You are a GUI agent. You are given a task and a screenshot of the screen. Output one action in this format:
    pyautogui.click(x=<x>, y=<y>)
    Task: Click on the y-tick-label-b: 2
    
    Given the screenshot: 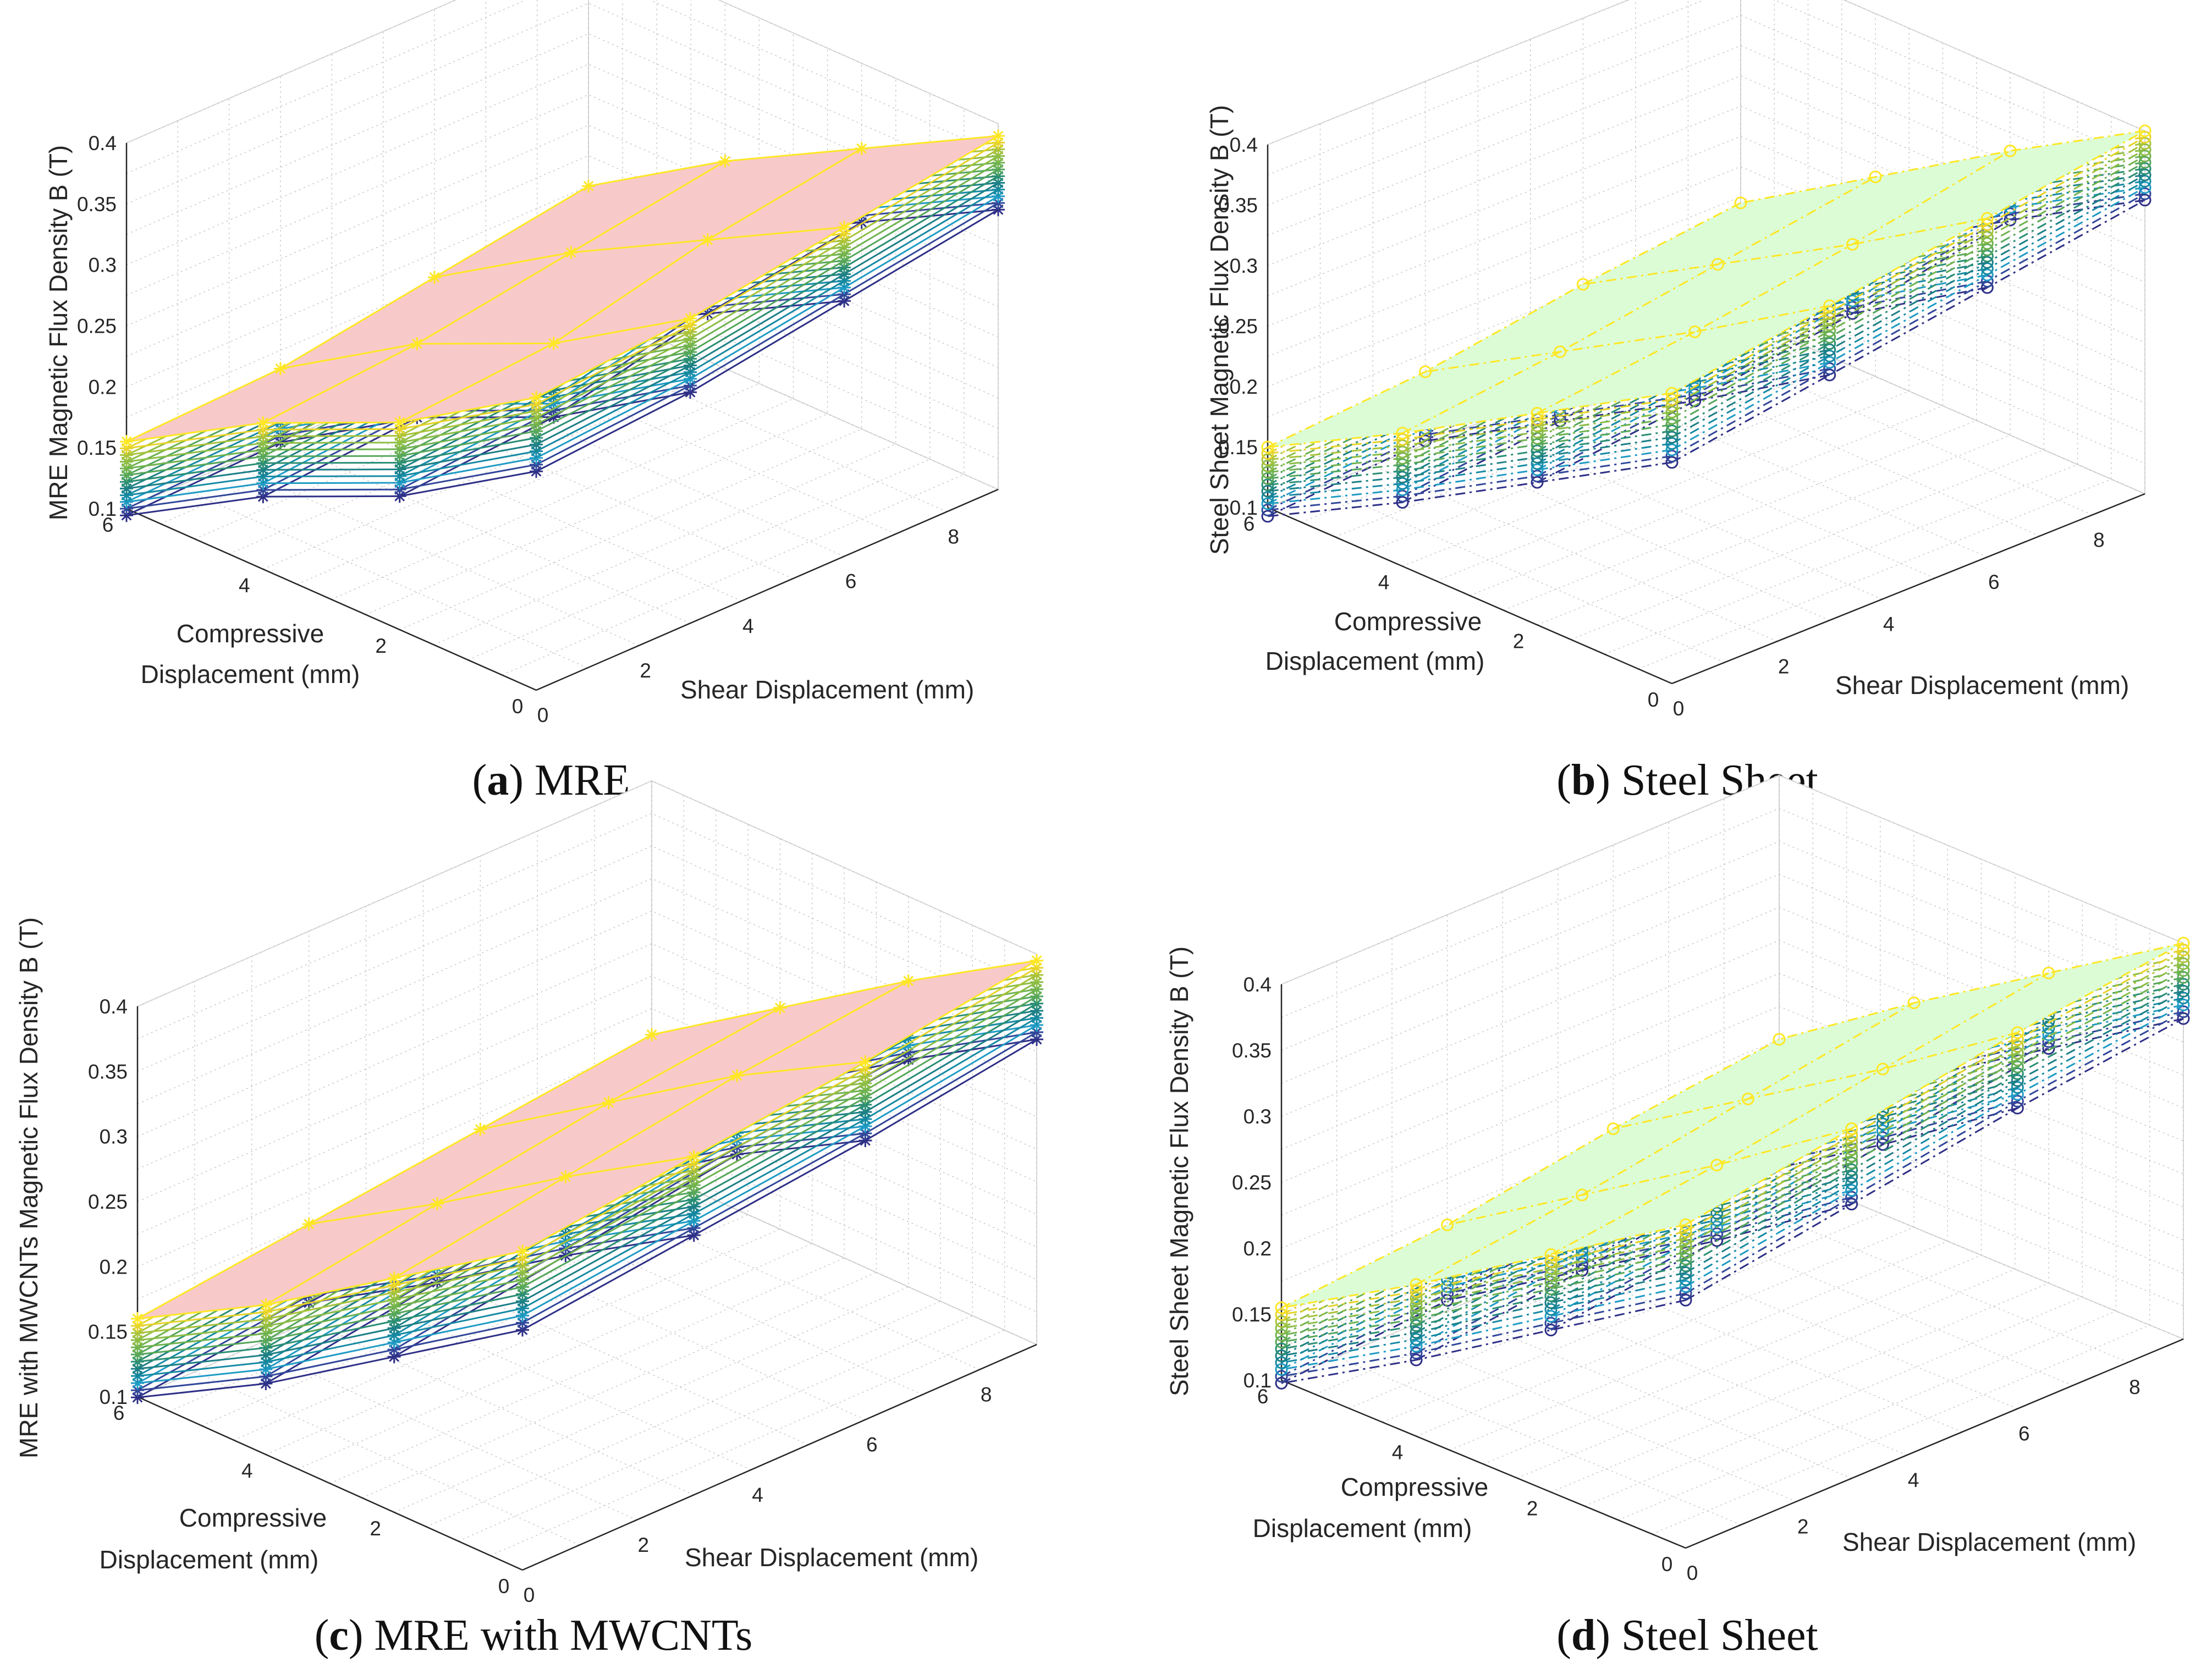 What is the action you would take?
    pyautogui.click(x=1519, y=641)
    